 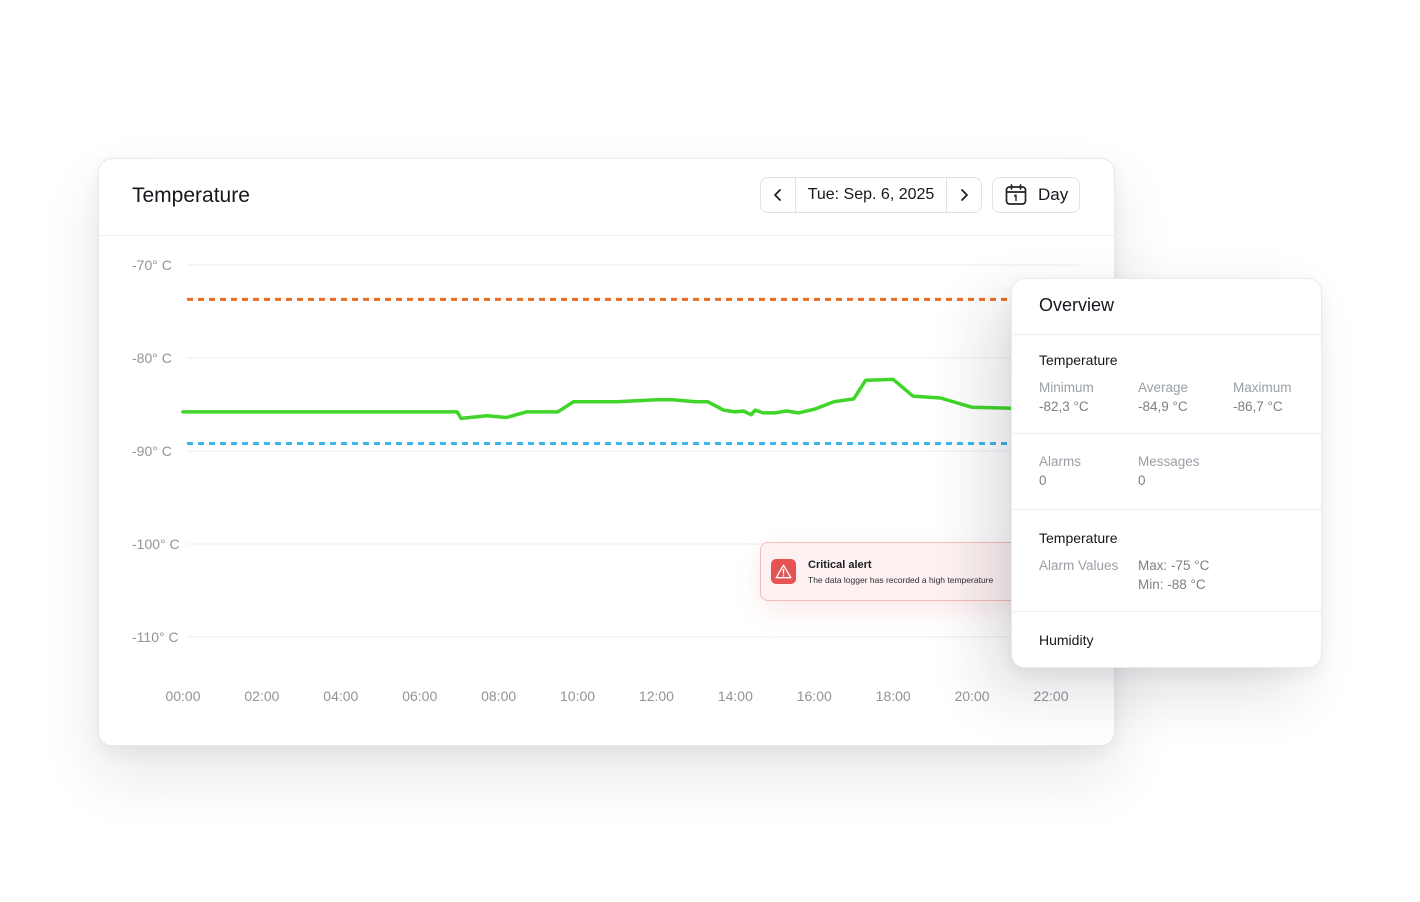 What do you see at coordinates (1169, 461) in the screenshot?
I see `messages-label: Messages` at bounding box center [1169, 461].